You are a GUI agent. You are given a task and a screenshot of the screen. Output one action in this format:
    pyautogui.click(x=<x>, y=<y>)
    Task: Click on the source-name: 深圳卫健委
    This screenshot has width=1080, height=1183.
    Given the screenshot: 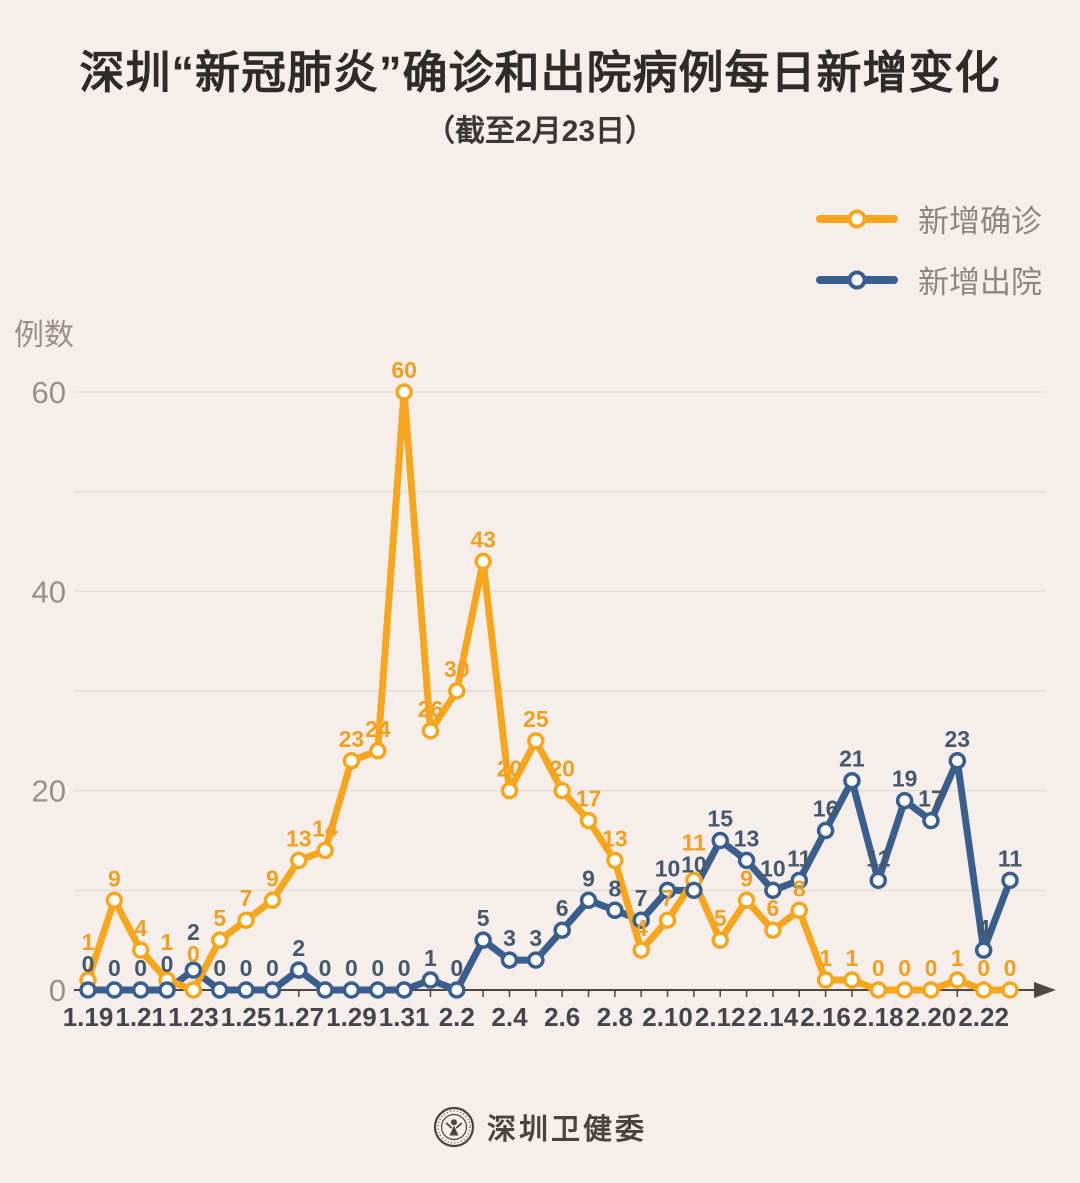 What is the action you would take?
    pyautogui.click(x=566, y=1130)
    